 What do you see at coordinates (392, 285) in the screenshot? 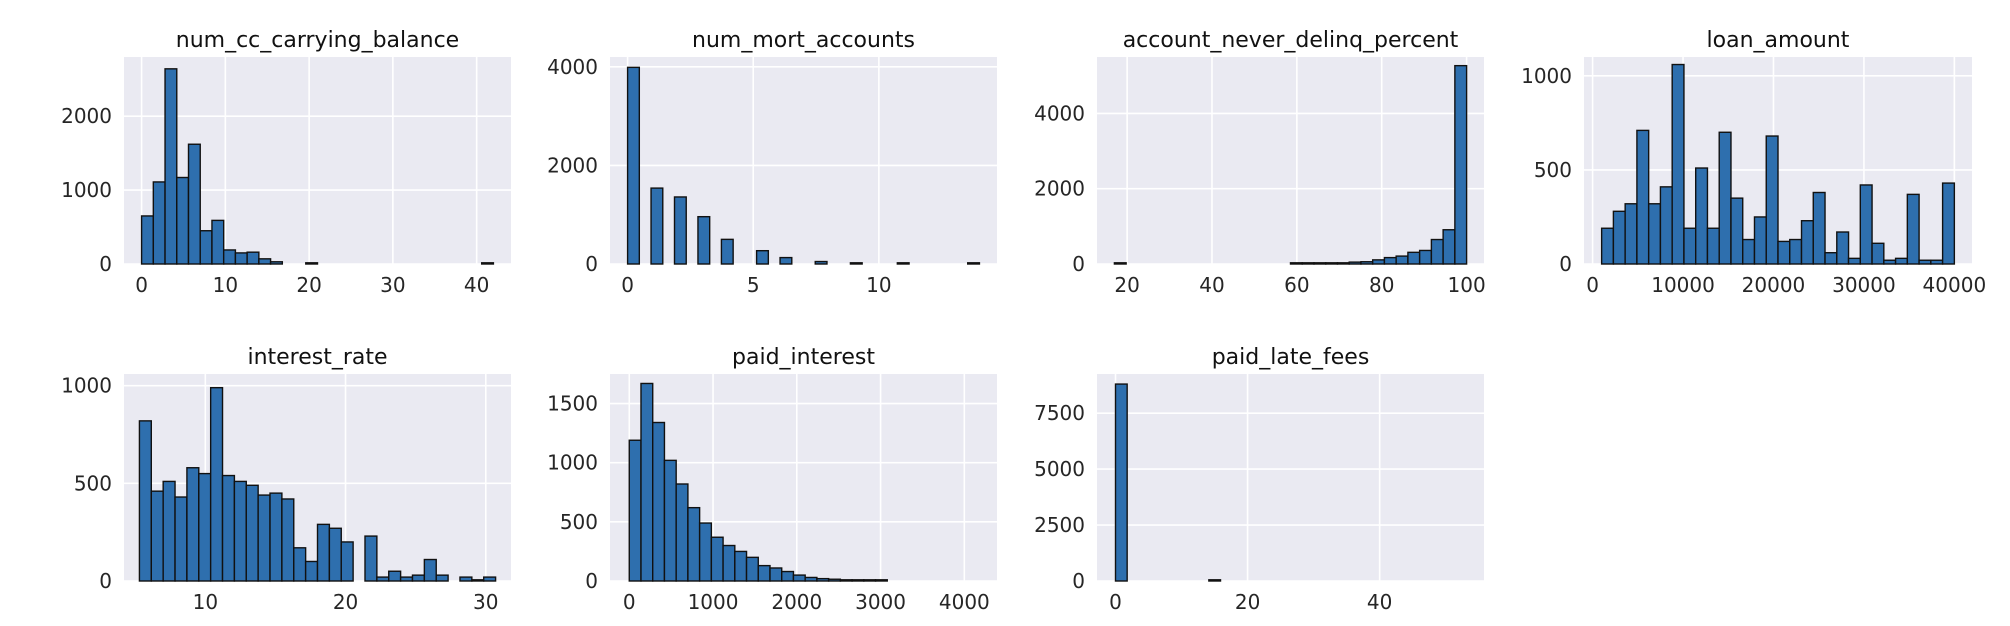
I see `x-tick-label: 30` at bounding box center [392, 285].